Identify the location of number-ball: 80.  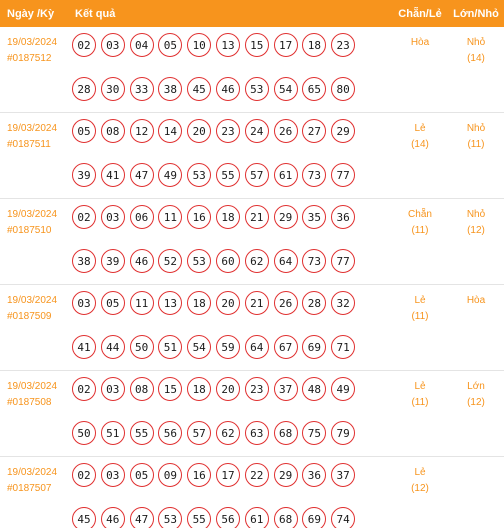
(343, 89).